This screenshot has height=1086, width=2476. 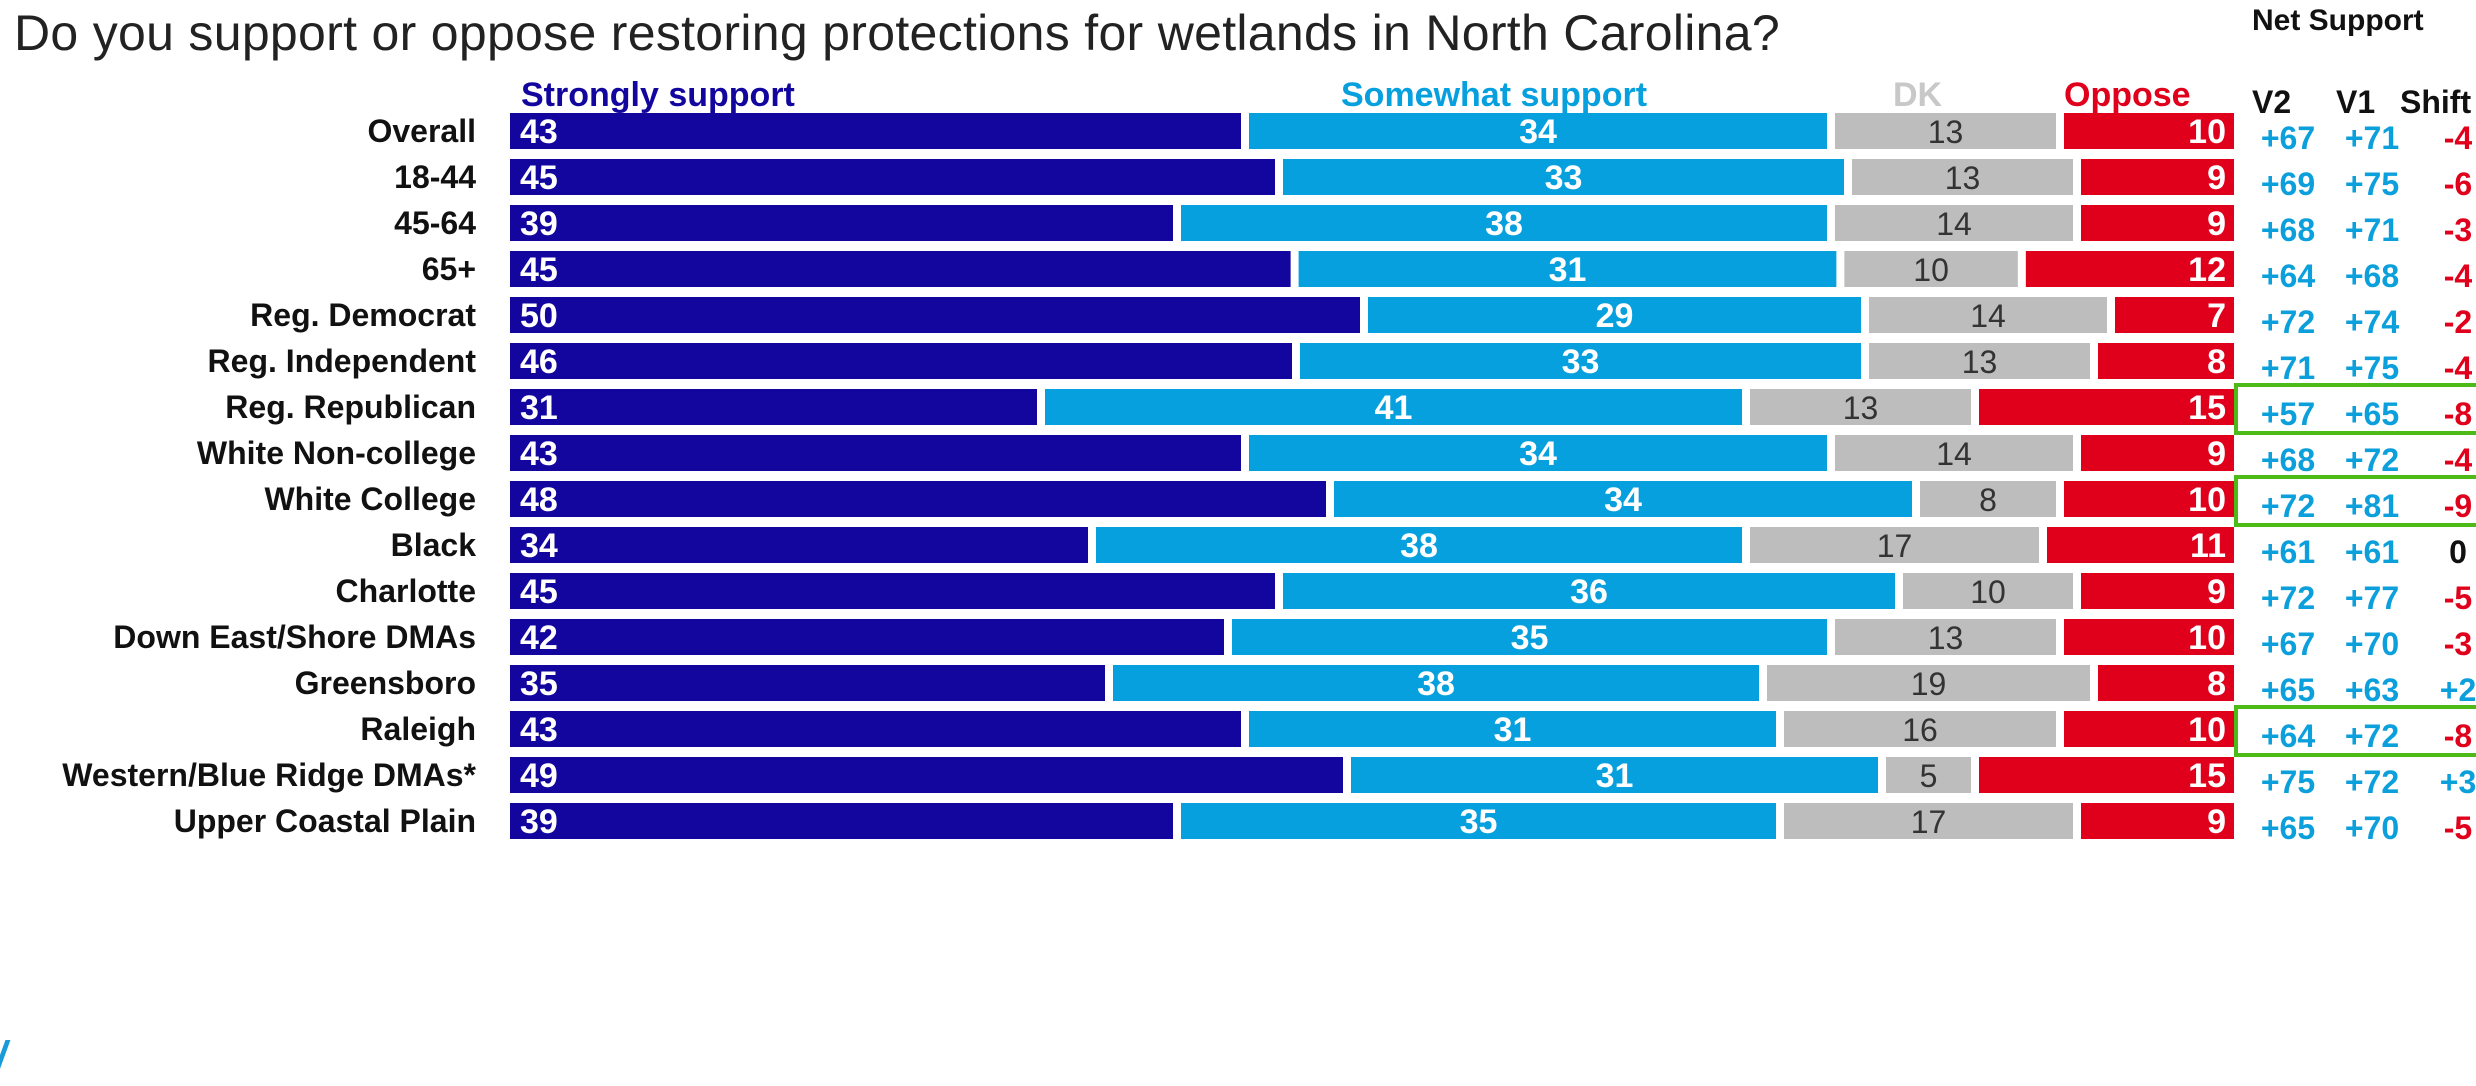 What do you see at coordinates (2208, 546) in the screenshot?
I see `data-label-oppose: 11` at bounding box center [2208, 546].